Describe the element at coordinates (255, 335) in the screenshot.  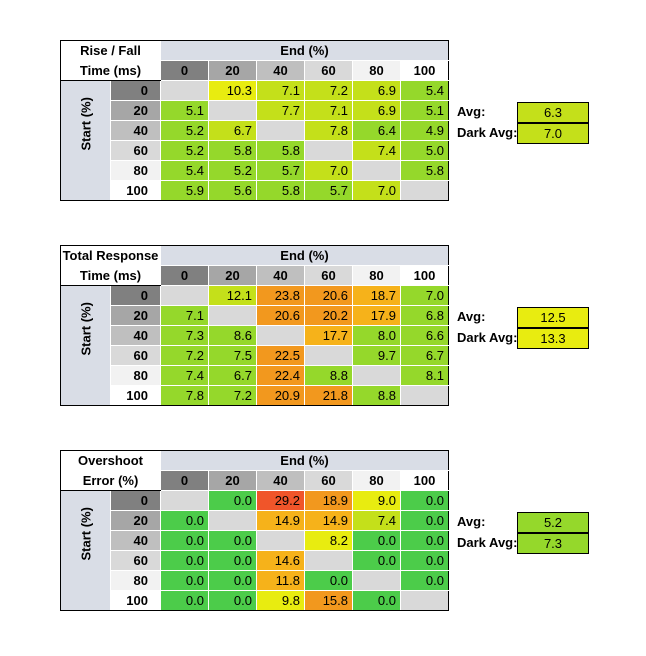
I see `table-row: 40 7.3 8.6 17.7 8.0 6.6` at that location.